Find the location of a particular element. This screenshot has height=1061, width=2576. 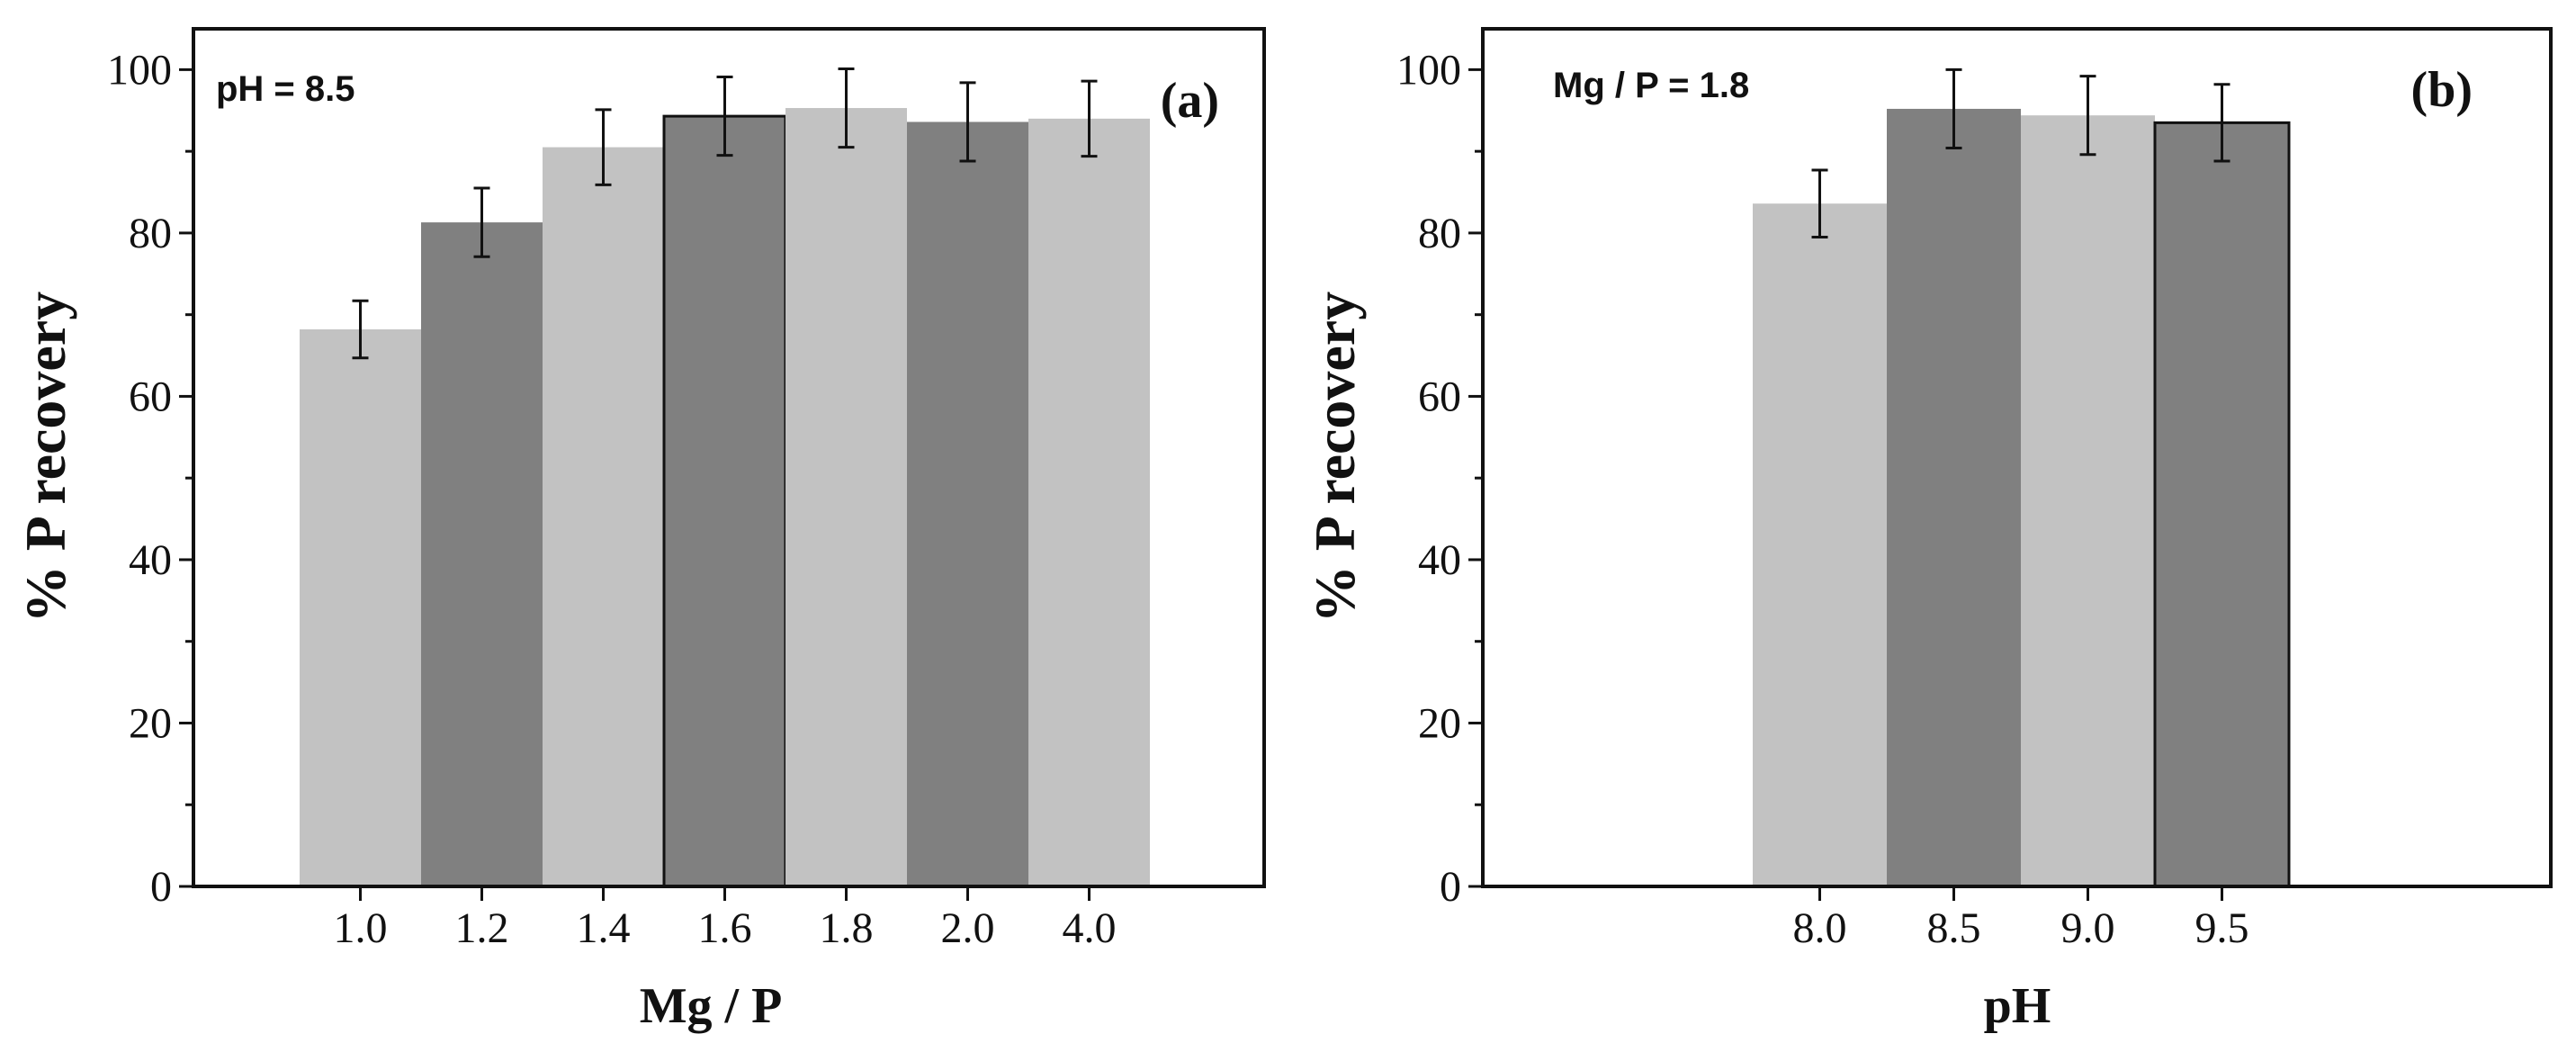

x-tick-label: 1.2 is located at coordinates (482, 928).